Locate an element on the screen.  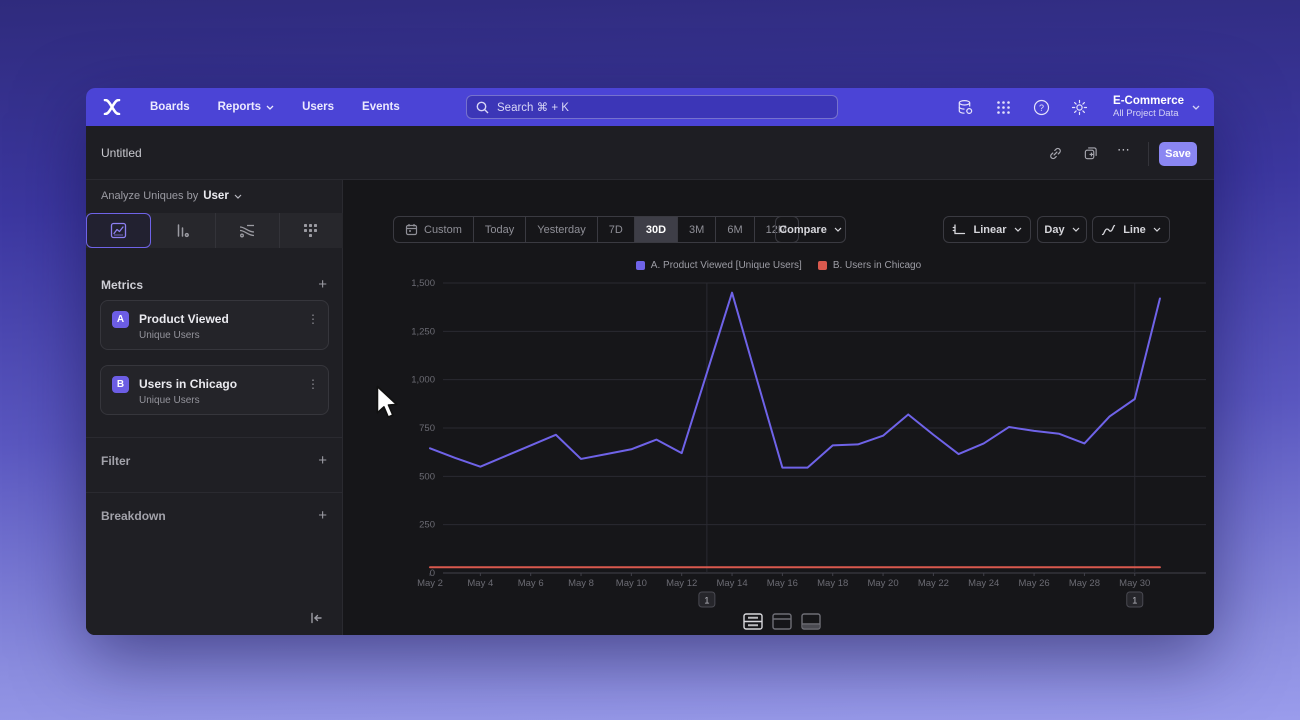
nav-item-label: Reports is located at coordinates (239, 107).